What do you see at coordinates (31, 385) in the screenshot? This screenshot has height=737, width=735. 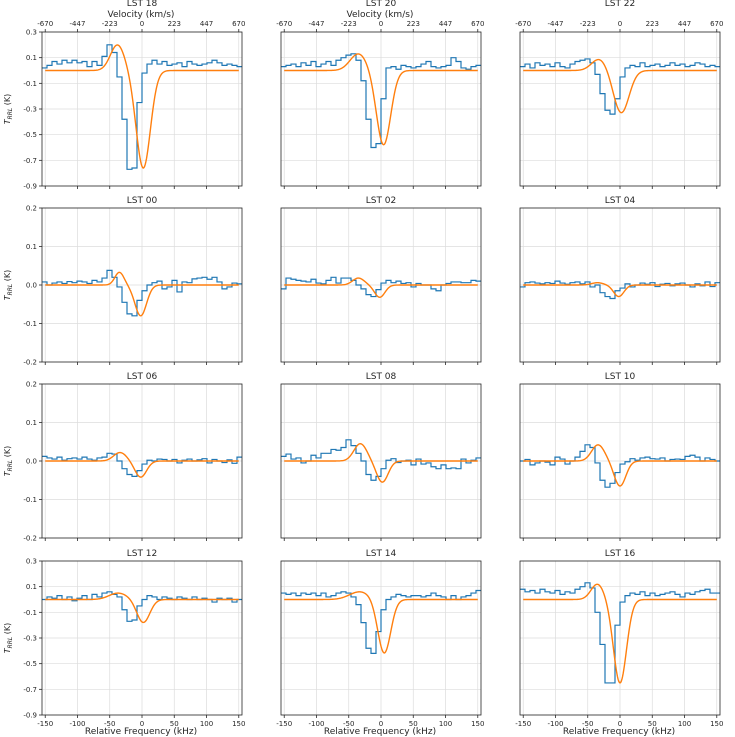 I see `y-tick-label: 0.2` at bounding box center [31, 385].